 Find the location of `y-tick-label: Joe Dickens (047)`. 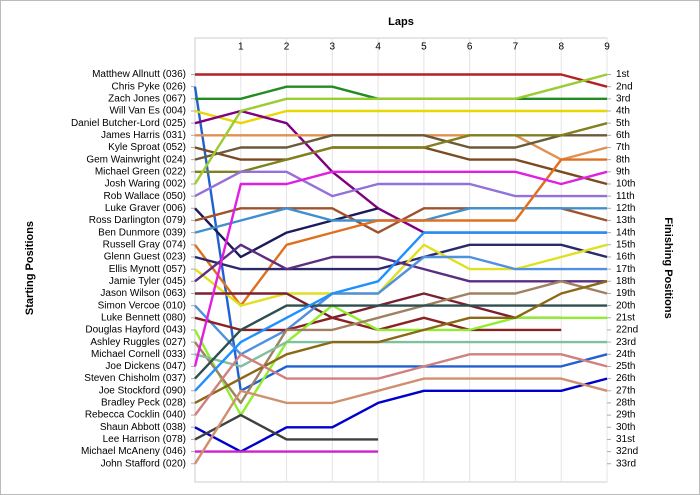

y-tick-label: Joe Dickens (047) is located at coordinates (145, 366).